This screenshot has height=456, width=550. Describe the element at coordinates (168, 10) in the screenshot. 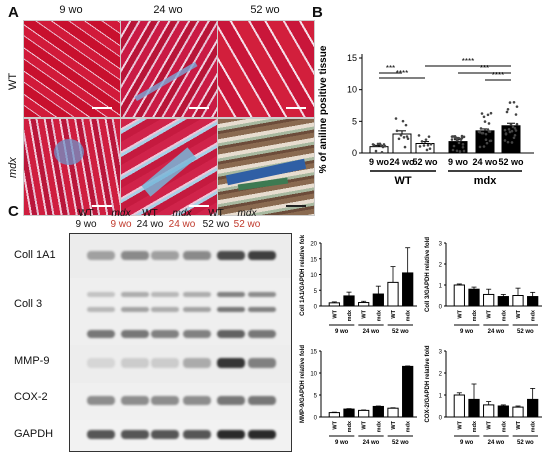

I see `histology-column-header: 24 wo` at that location.